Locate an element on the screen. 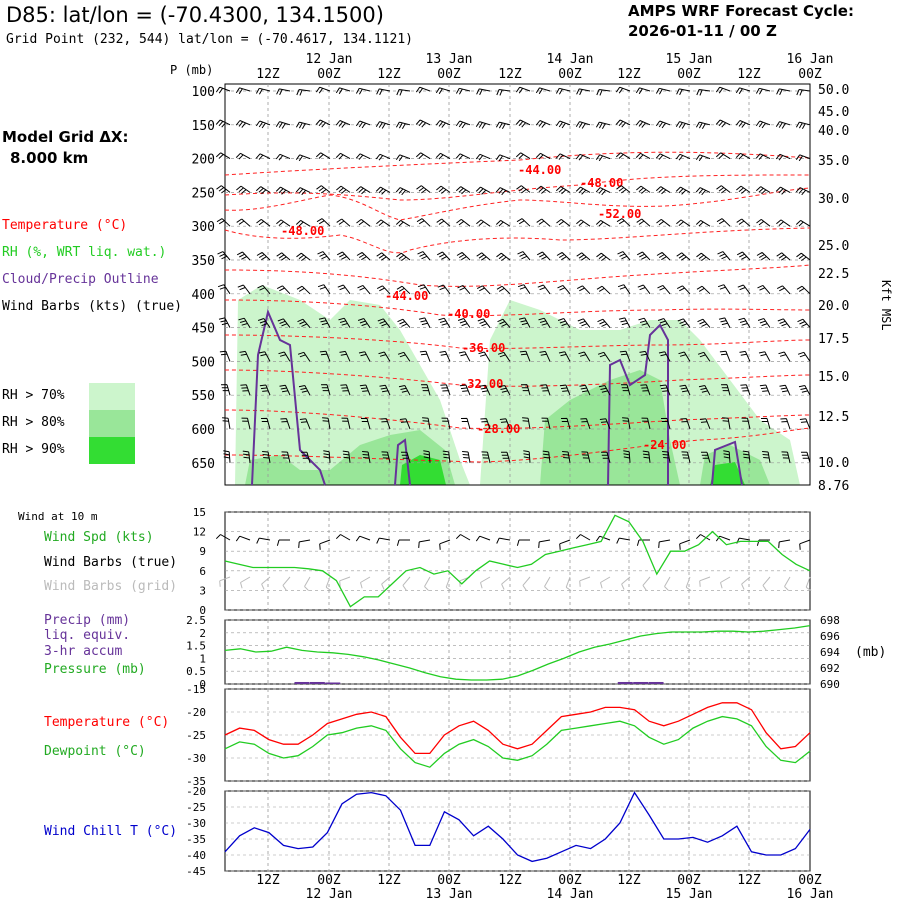 Image resolution: width=900 pixels, height=900 pixels. pressure-tick: 692 is located at coordinates (830, 668).